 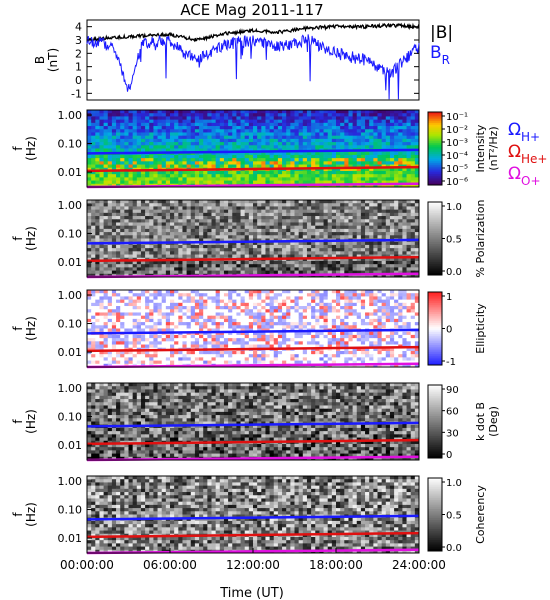 I want to click on colorbar-label: (nT²/Hz), so click(x=493, y=148).